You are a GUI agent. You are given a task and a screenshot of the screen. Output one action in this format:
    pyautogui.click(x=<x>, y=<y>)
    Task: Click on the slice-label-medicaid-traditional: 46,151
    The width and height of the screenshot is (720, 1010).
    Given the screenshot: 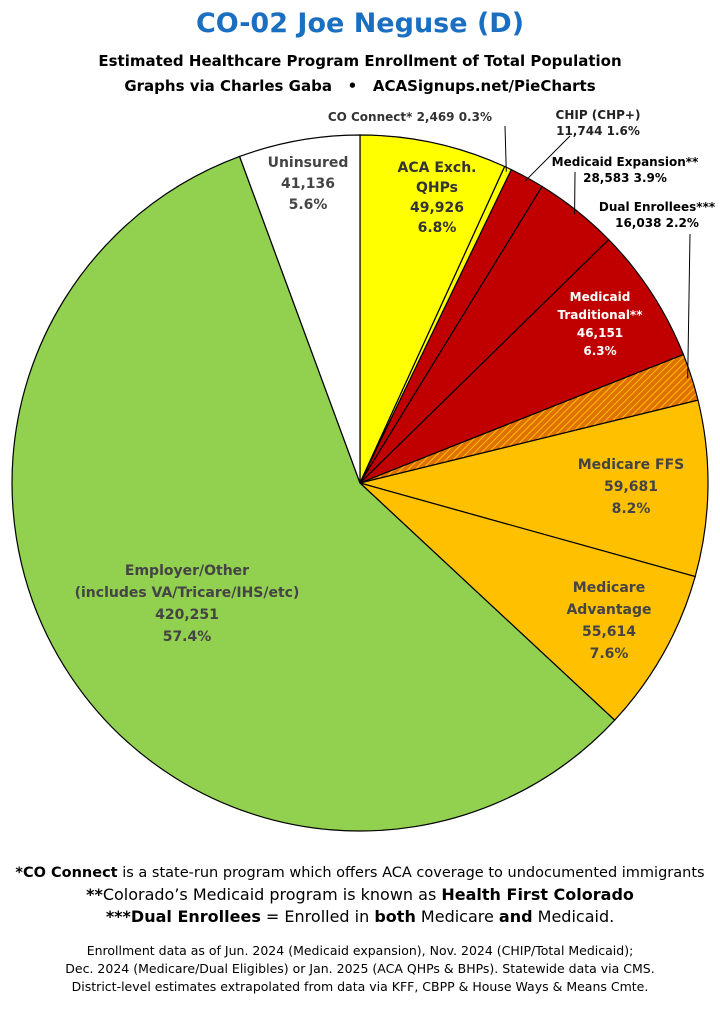 What is the action you would take?
    pyautogui.click(x=600, y=333)
    